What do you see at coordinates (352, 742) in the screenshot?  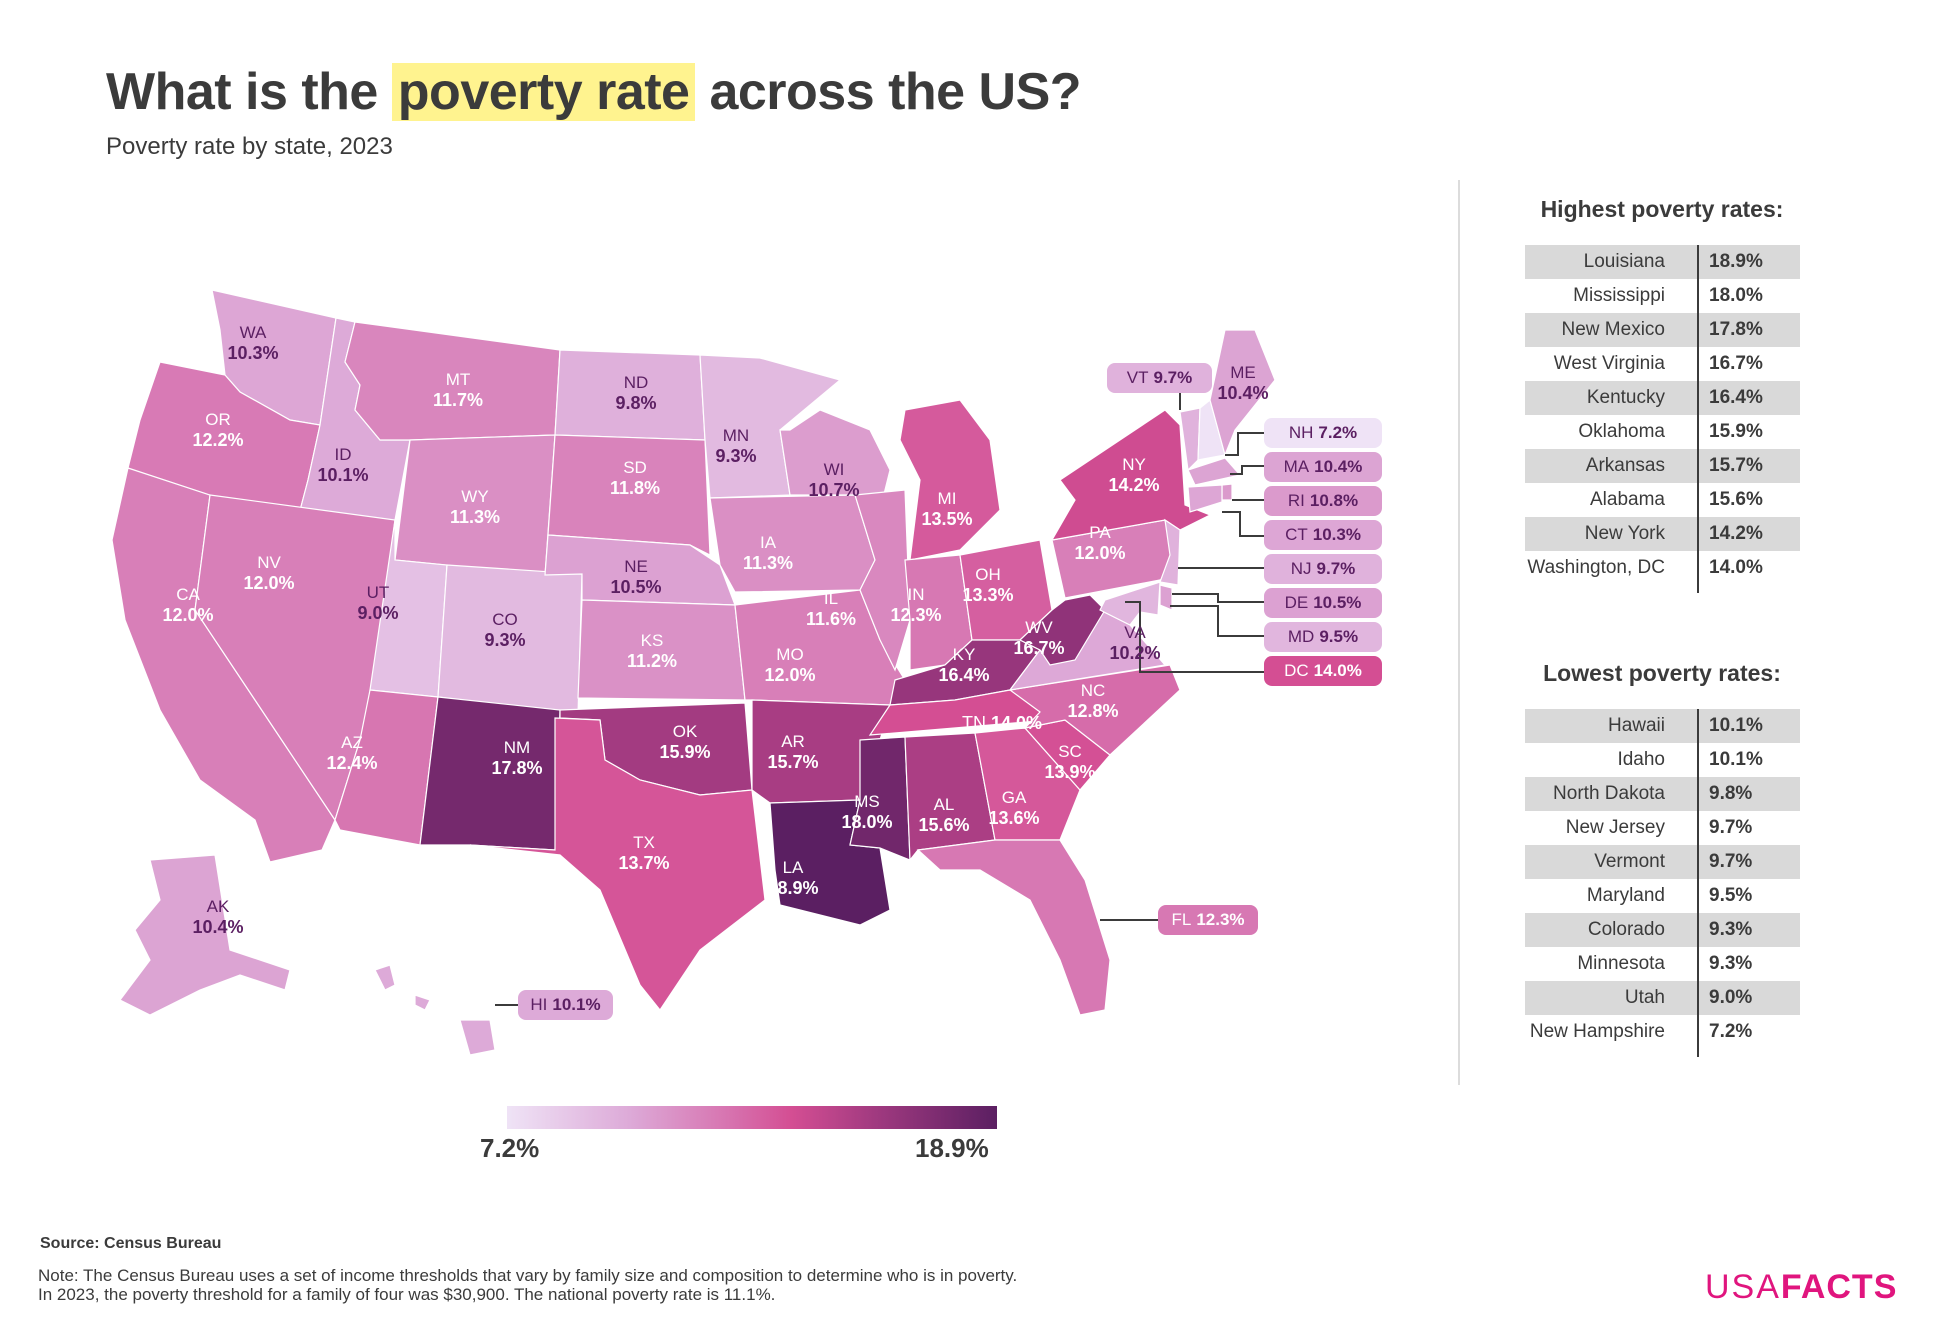 I see `state-code-label: AZ` at bounding box center [352, 742].